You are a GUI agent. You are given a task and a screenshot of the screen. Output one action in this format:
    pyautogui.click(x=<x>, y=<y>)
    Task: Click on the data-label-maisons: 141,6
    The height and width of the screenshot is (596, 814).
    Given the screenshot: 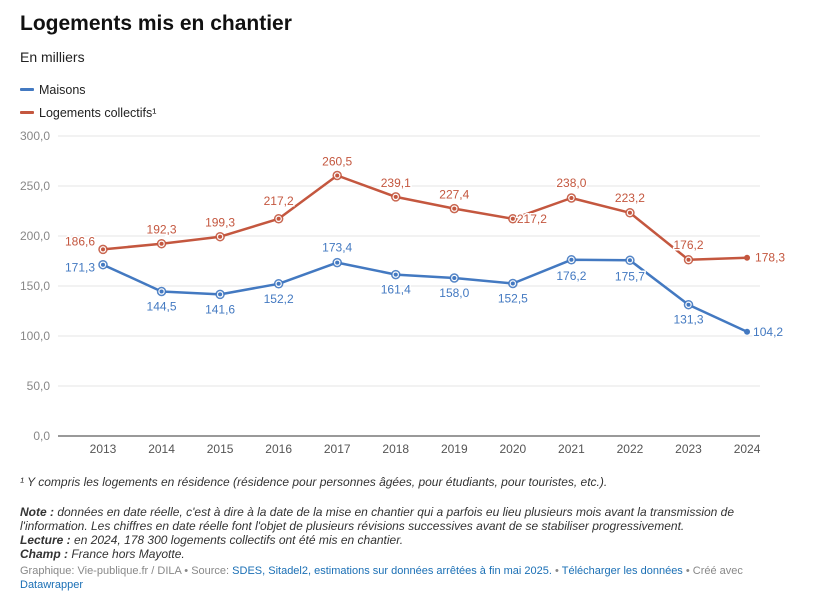 What is the action you would take?
    pyautogui.click(x=220, y=309)
    